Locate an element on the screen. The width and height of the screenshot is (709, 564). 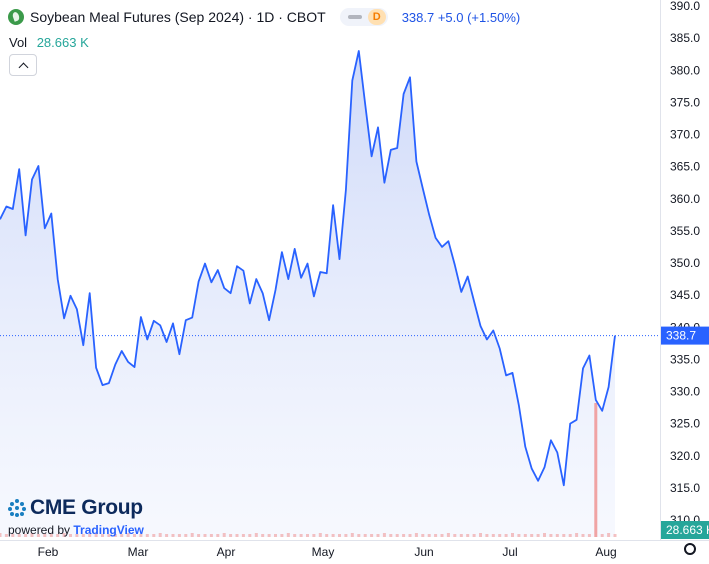
volume-legend: Vol 28.663 K is located at coordinates (49, 42).